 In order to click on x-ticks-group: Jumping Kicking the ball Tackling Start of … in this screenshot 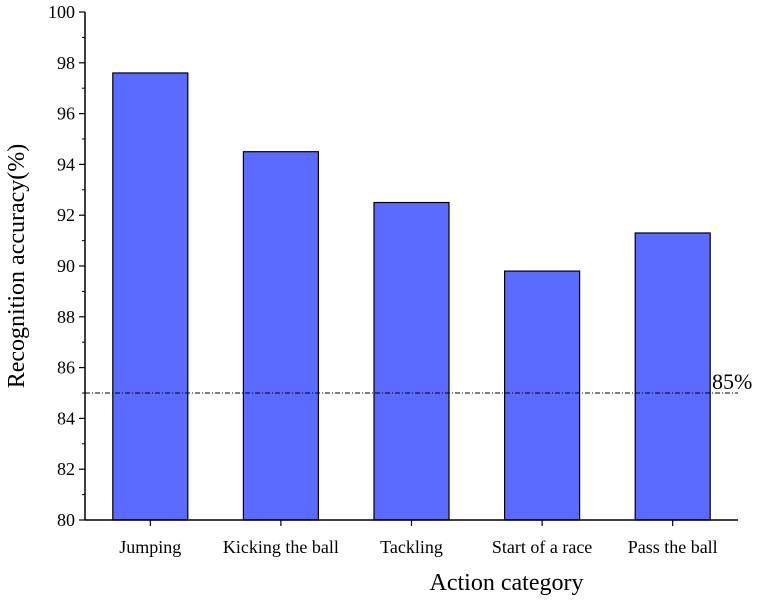, I will do `click(418, 538)`.